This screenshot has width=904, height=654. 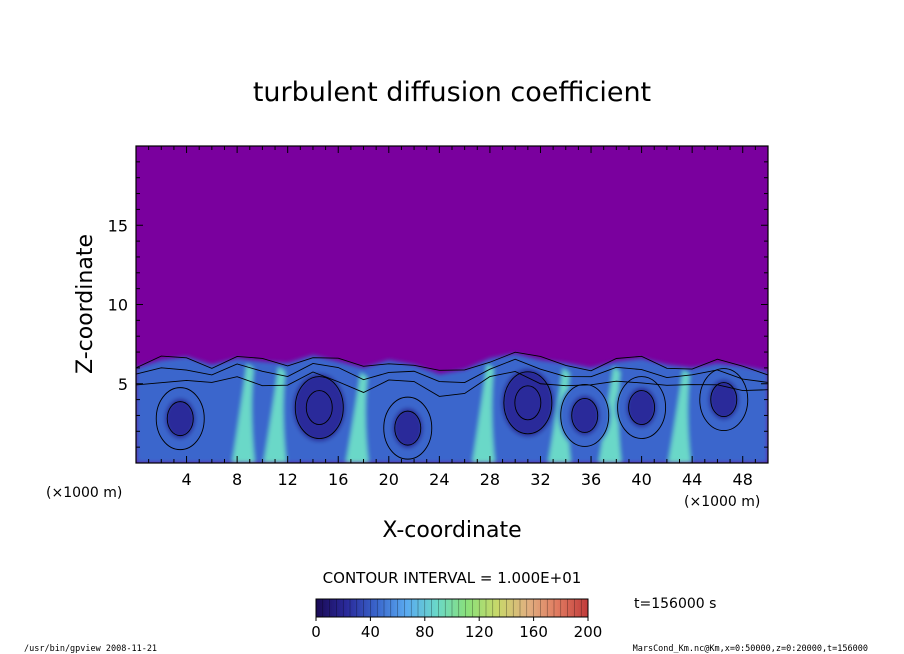 What do you see at coordinates (288, 479) in the screenshot?
I see `x-tick-label: 12` at bounding box center [288, 479].